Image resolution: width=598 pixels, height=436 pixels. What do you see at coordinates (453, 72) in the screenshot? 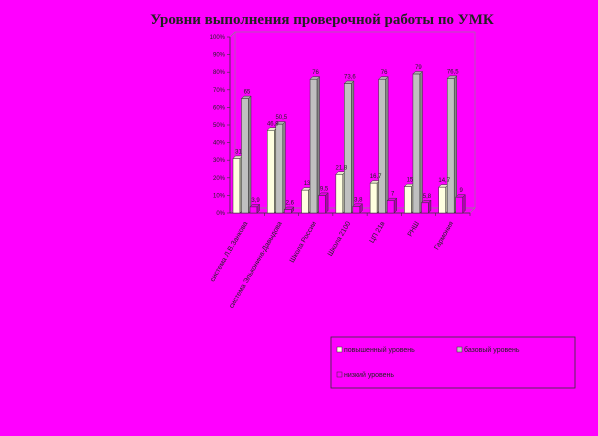
I see `data-label: 76,5` at bounding box center [453, 72].